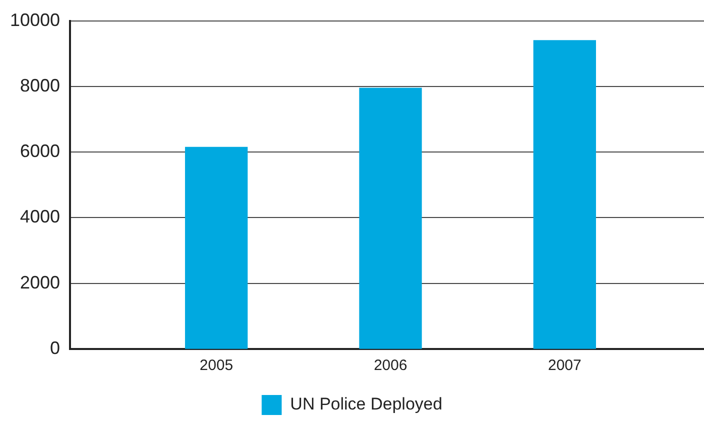 The image size is (704, 425). Describe the element at coordinates (565, 365) in the screenshot. I see `x-tick-label: 2007` at that location.